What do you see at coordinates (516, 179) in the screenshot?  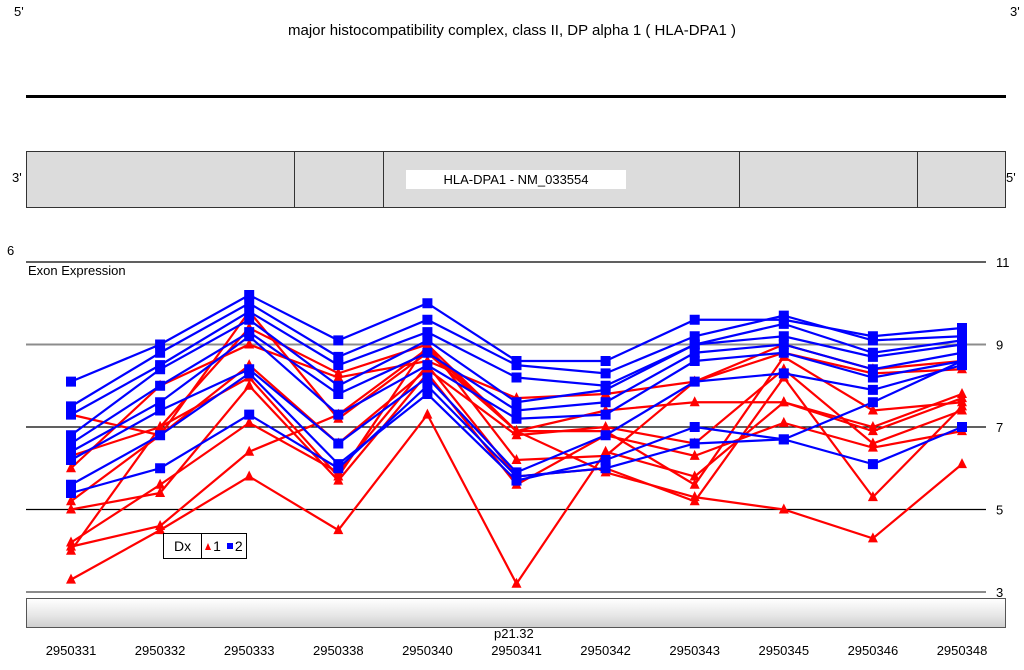 I see `transcript-label: HLA-DPA1 - NM_033554` at bounding box center [516, 179].